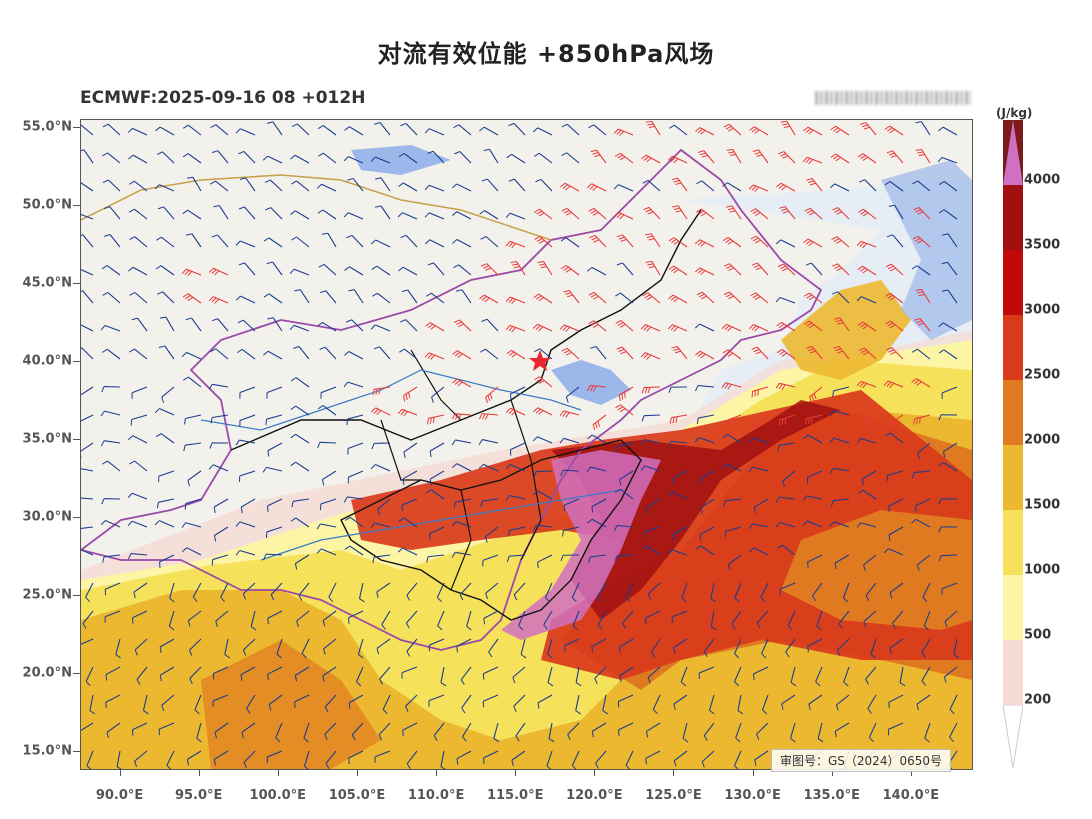 This screenshot has width=1092, height=819. I want to click on yellow-river, so click(391, 400).